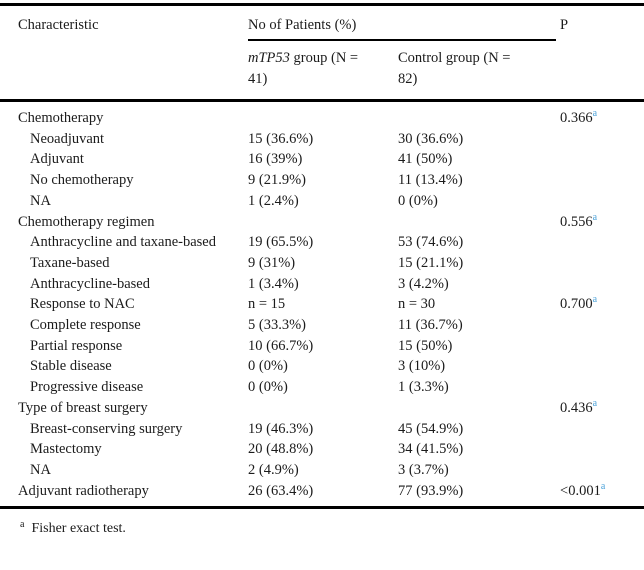 The width and height of the screenshot is (644, 570). Describe the element at coordinates (281, 242) in the screenshot. I see `mtp53-value-cell: 19 (65.5%)` at that location.